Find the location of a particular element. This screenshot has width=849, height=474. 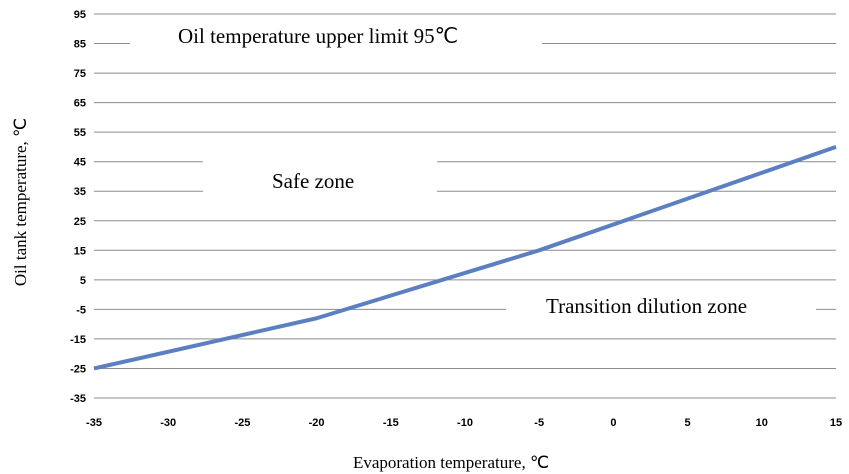

x-tick-label: 0 is located at coordinates (613, 423).